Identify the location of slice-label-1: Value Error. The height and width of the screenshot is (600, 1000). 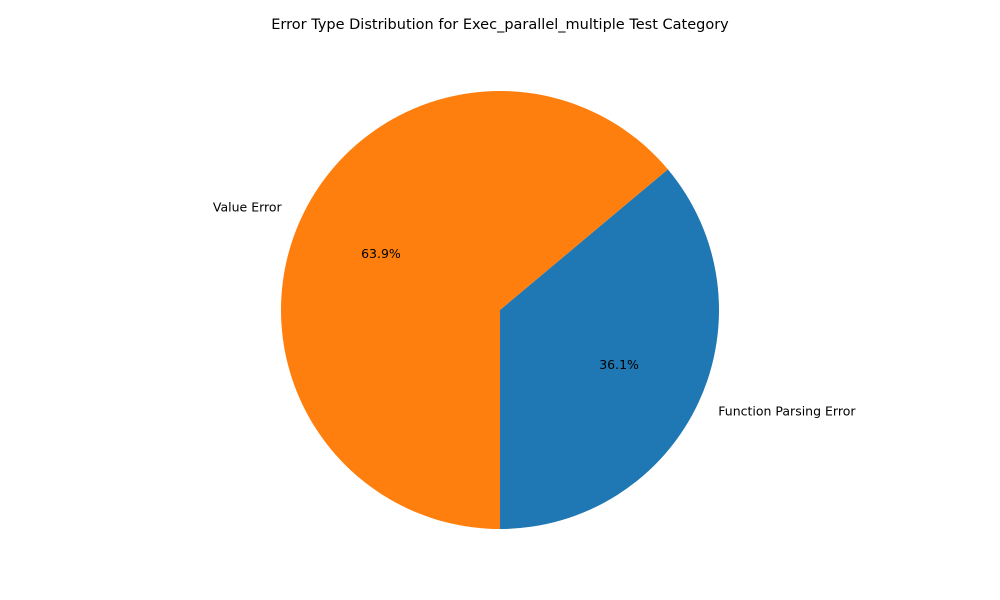
(248, 207).